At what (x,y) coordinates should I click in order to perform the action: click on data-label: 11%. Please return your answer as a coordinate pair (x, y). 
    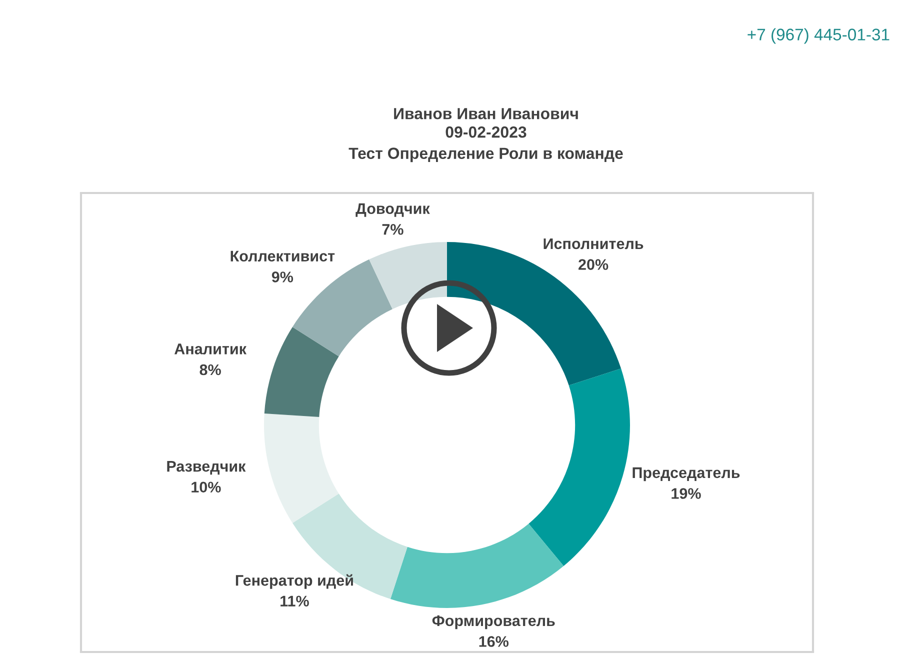
    Looking at the image, I should click on (294, 601).